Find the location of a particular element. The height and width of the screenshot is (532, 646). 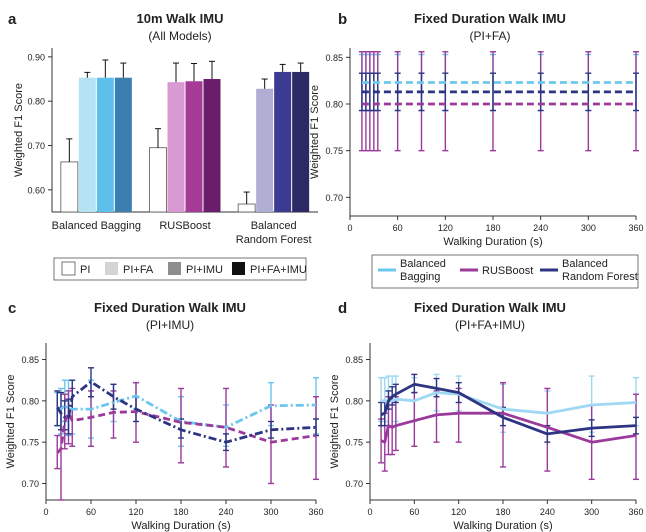

x-category-label: Random Forest is located at coordinates (274, 240).